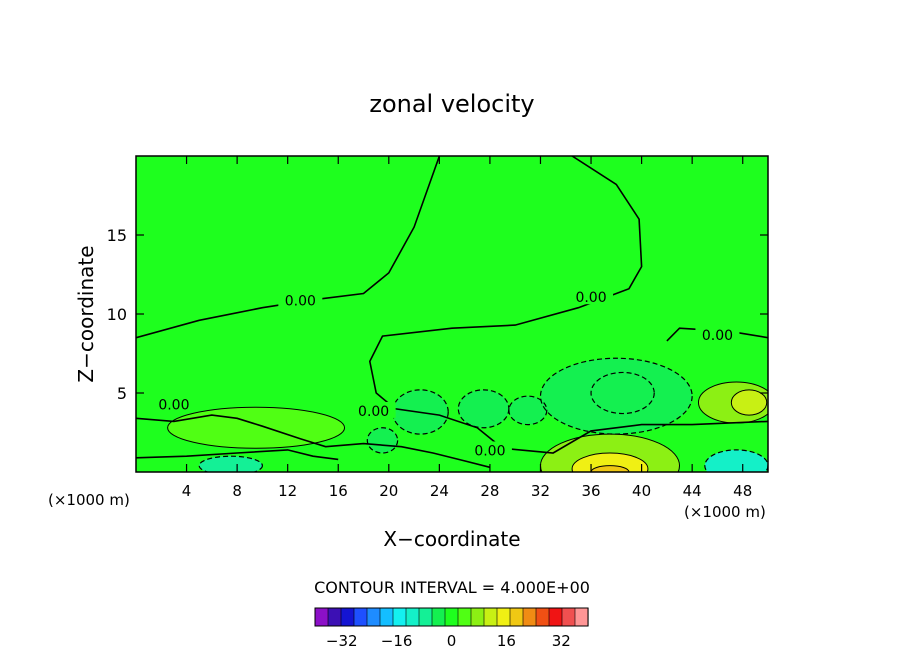 This screenshot has height=654, width=904. Describe the element at coordinates (451, 539) in the screenshot. I see `x-axis-label: X−coordinate` at that location.